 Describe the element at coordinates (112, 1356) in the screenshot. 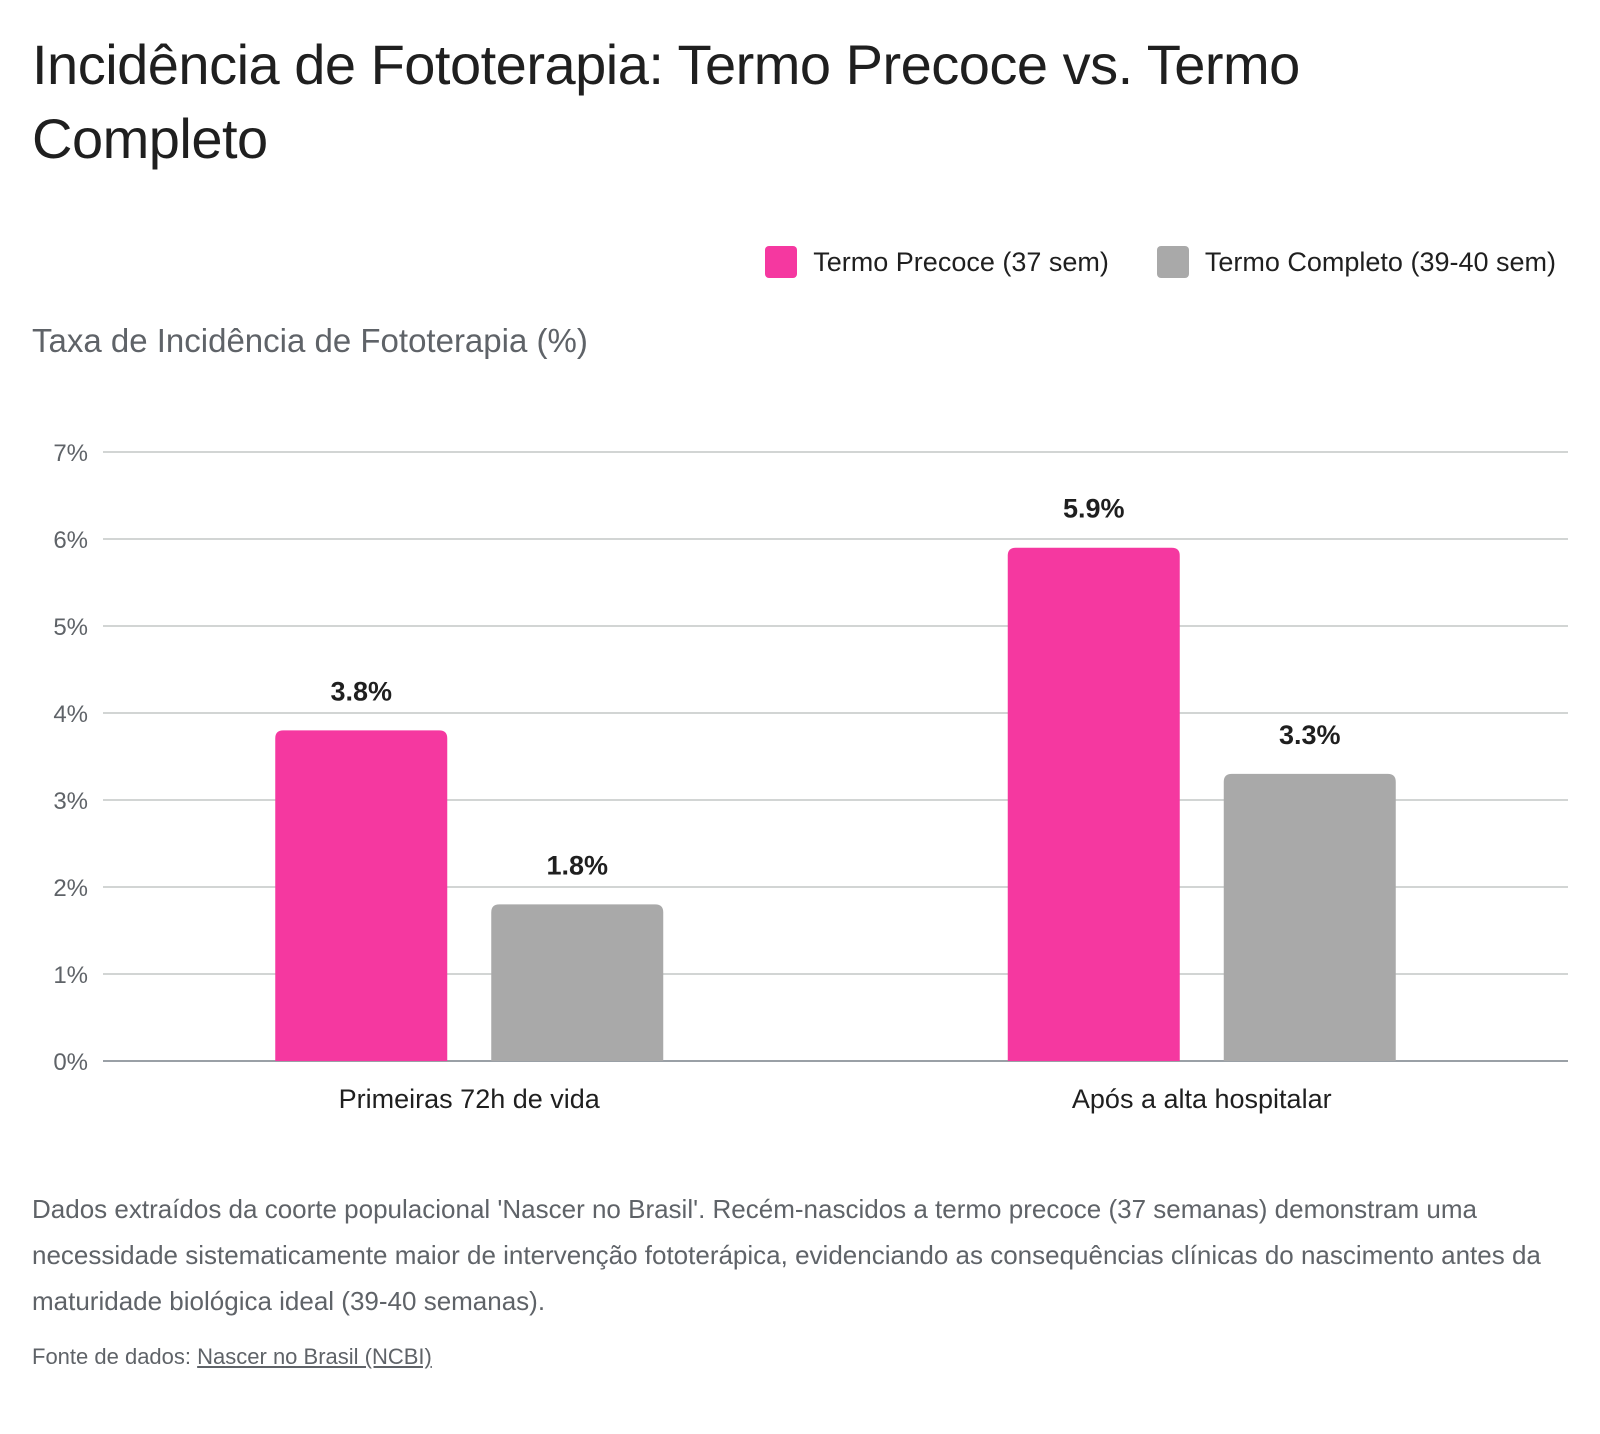

I see `source-label: Fonte de dados:` at that location.